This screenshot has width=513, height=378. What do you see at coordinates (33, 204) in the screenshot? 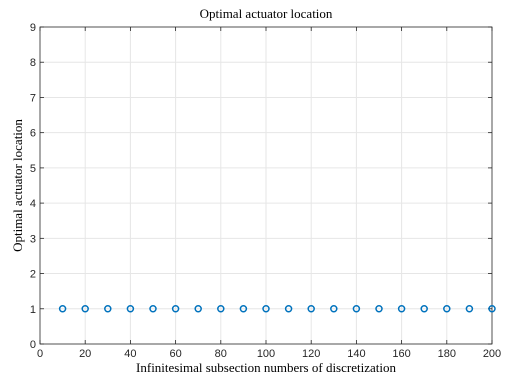
I see `y-tick-label: 4` at bounding box center [33, 204].